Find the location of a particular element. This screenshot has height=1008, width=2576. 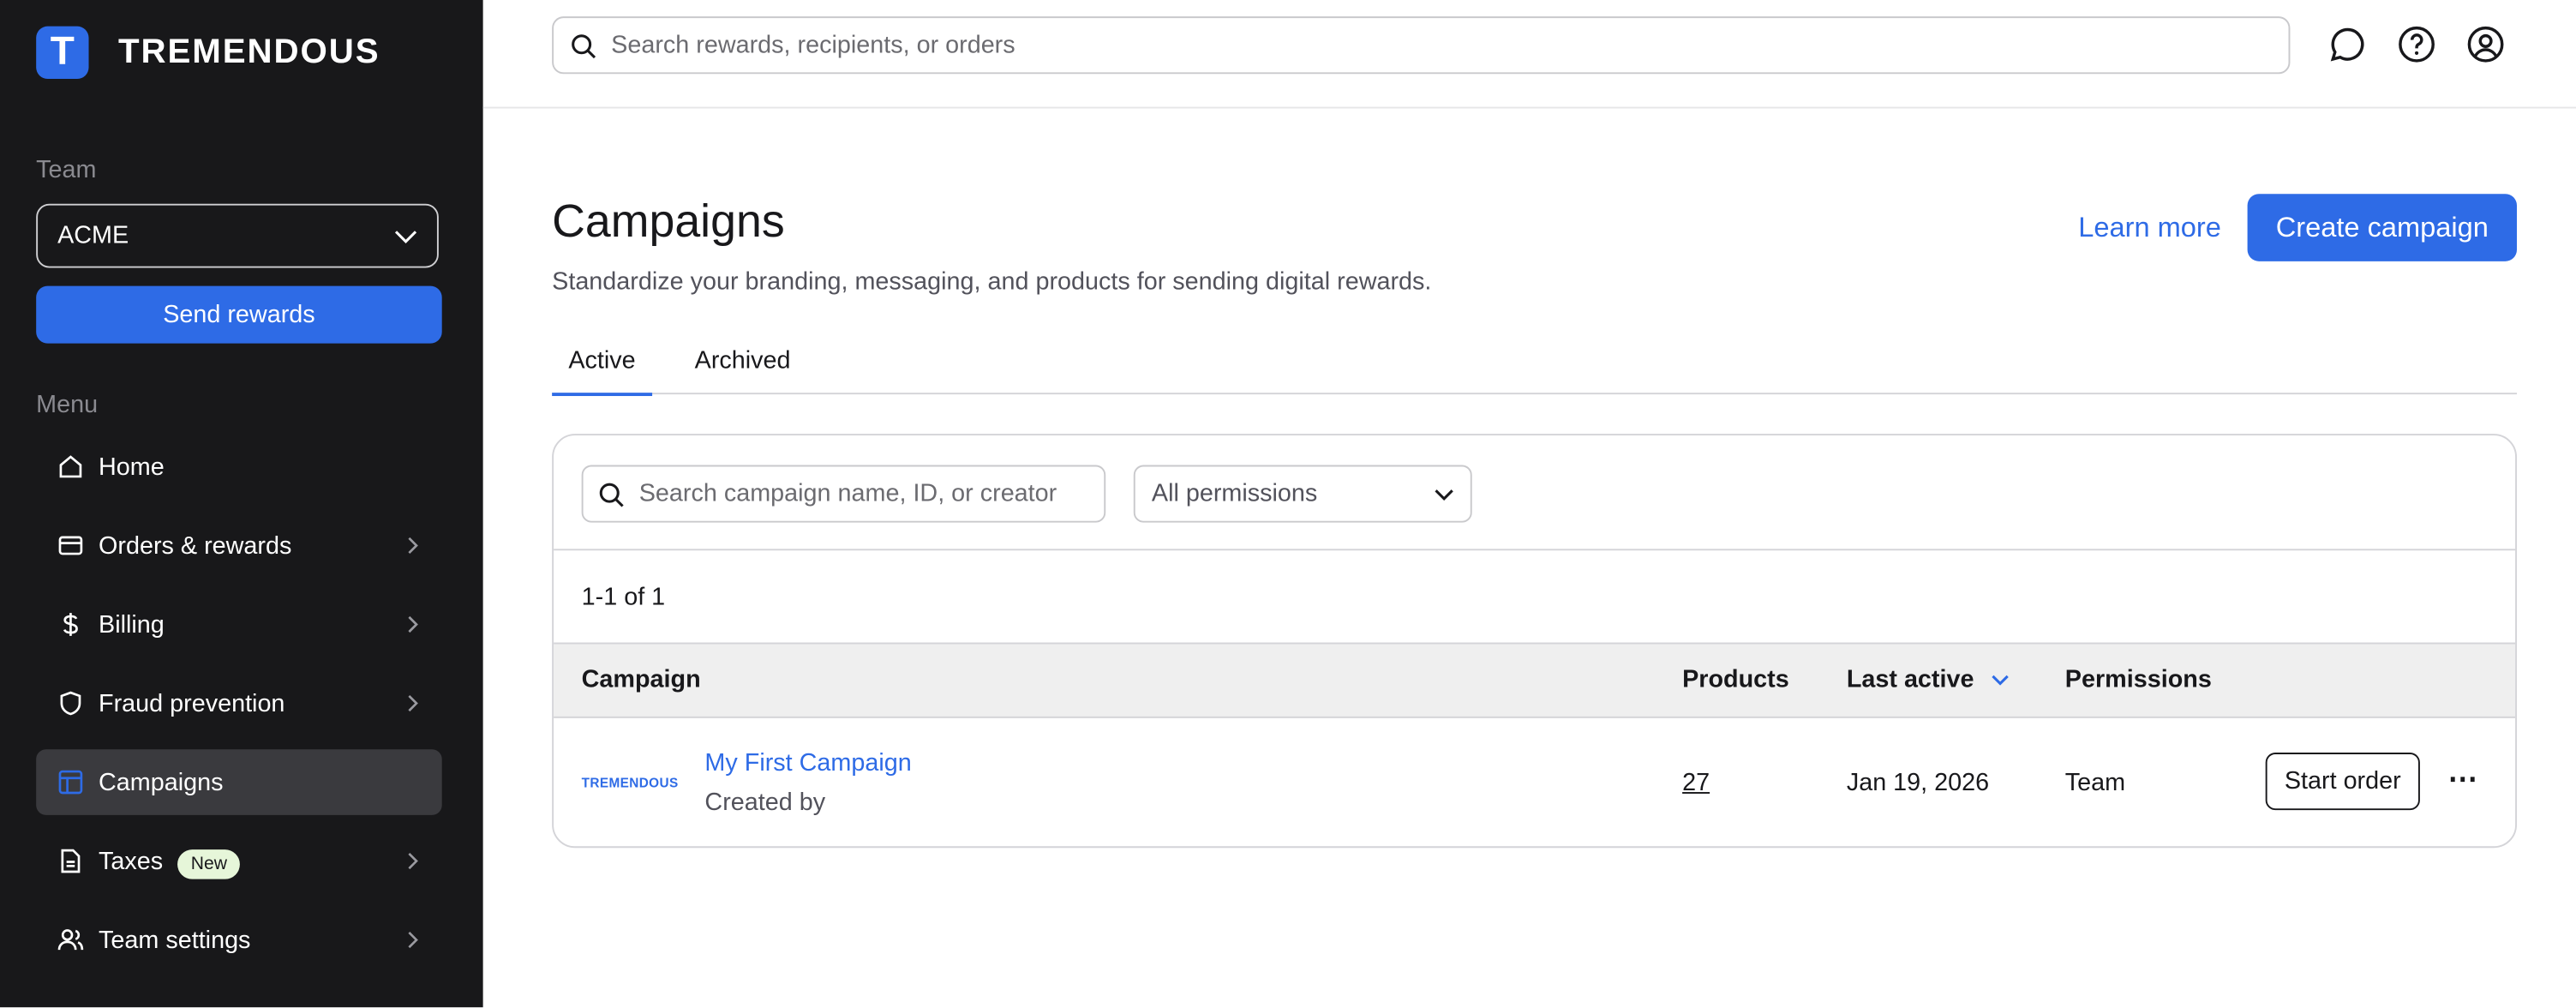

result-count: 1-1 of 1 is located at coordinates (623, 597).